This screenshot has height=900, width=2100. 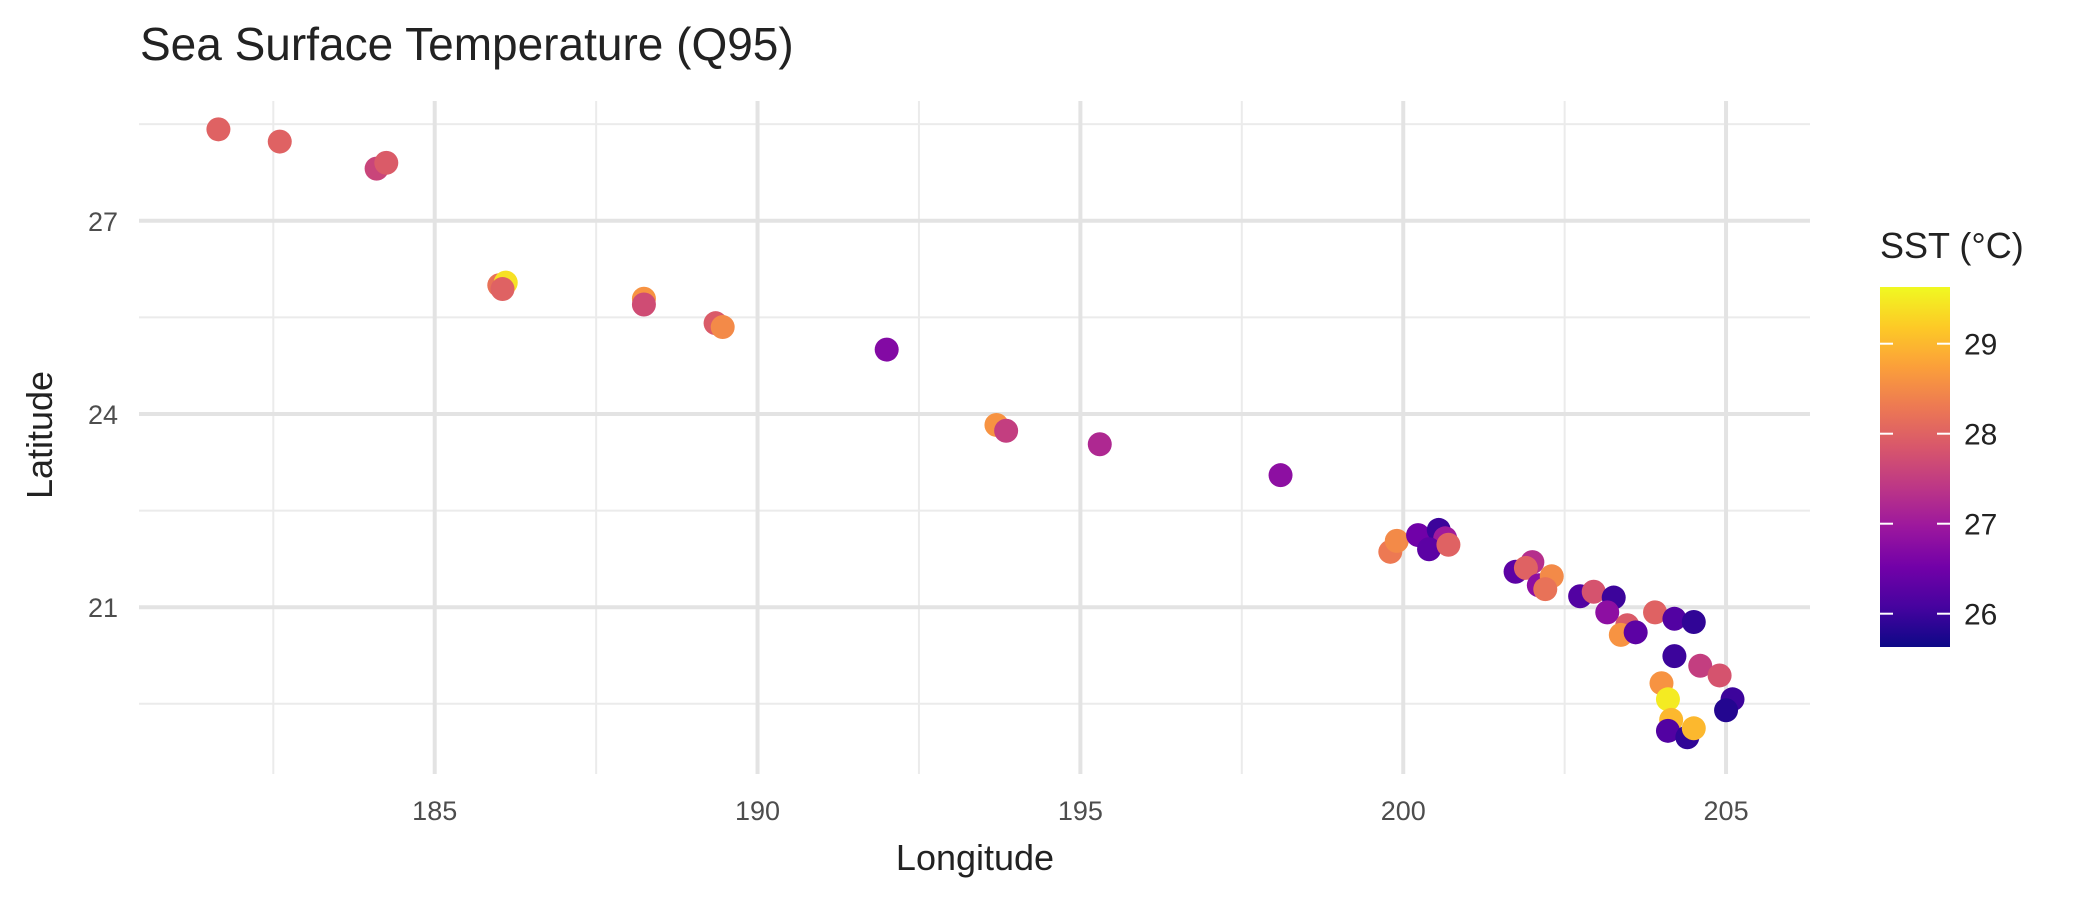 I want to click on y-tick-label: 24, so click(x=103, y=415).